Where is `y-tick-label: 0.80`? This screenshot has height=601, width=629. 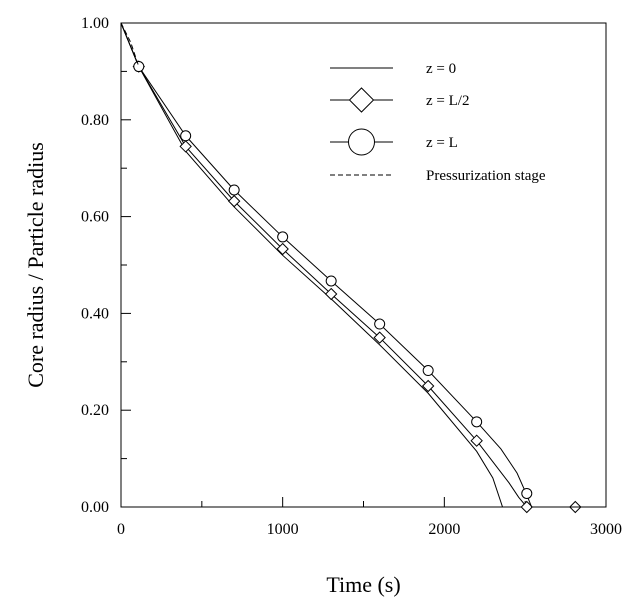
y-tick-label: 0.80 is located at coordinates (95, 120).